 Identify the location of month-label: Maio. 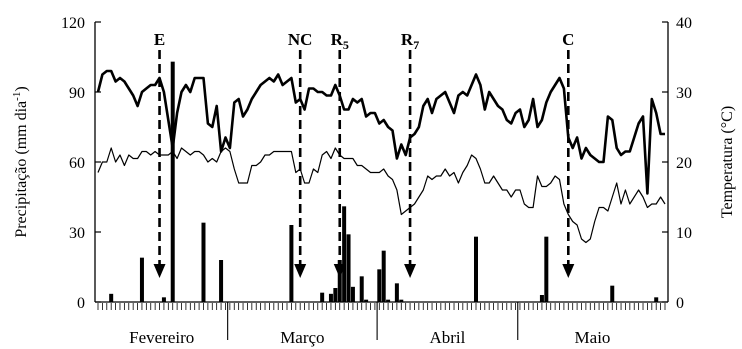
(593, 337).